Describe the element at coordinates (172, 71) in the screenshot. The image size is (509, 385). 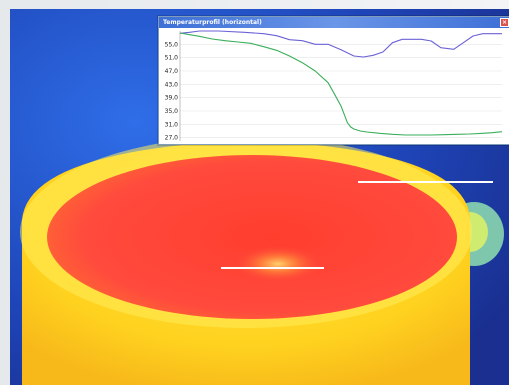
I see `y-tick-label: 47,0` at that location.